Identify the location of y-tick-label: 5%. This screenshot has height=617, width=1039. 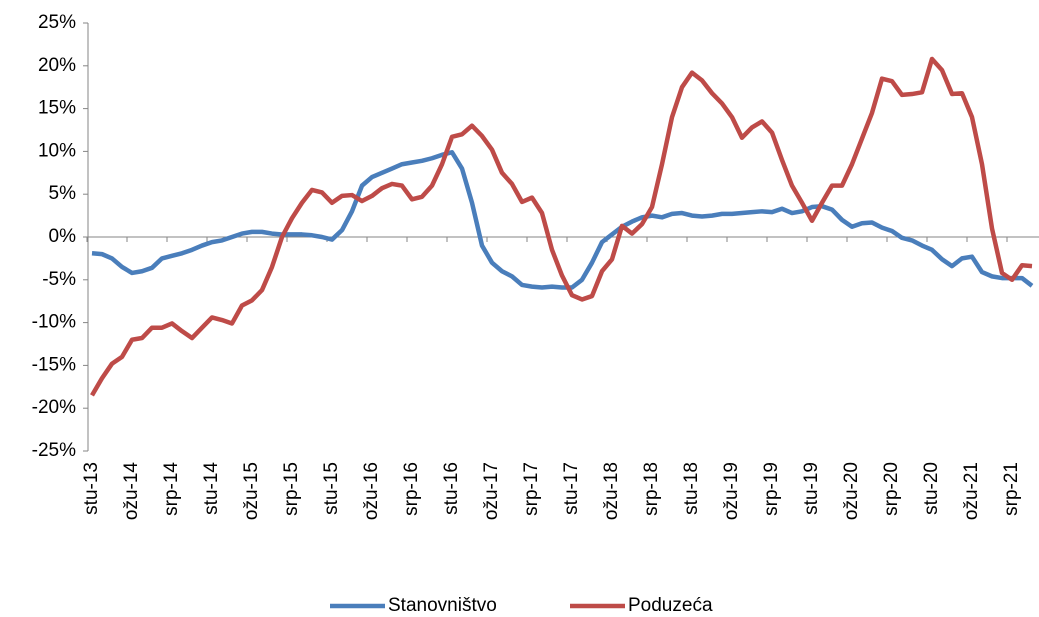
(63, 193).